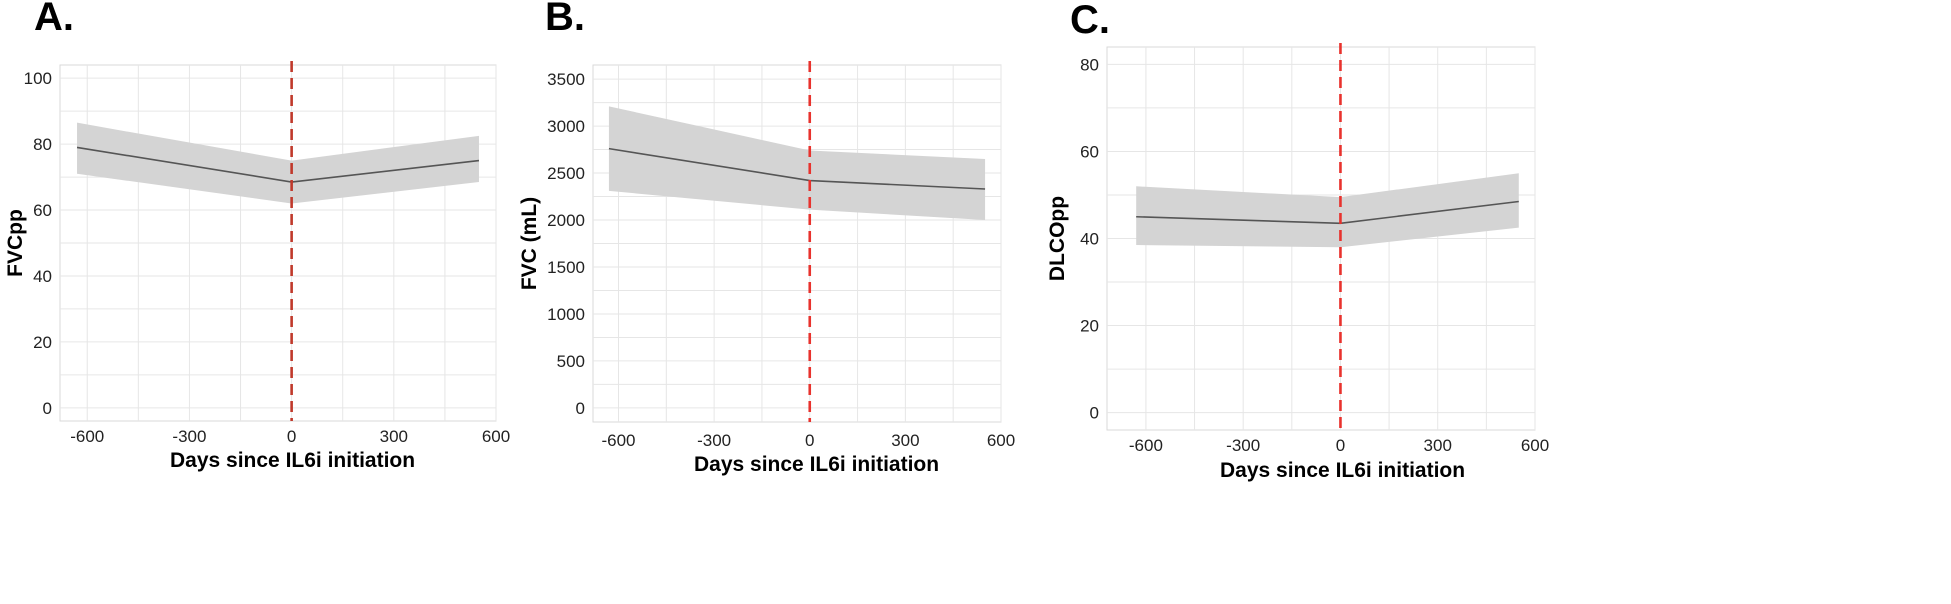 The height and width of the screenshot is (604, 1951). What do you see at coordinates (566, 126) in the screenshot?
I see `y-tick-label: 3000` at bounding box center [566, 126].